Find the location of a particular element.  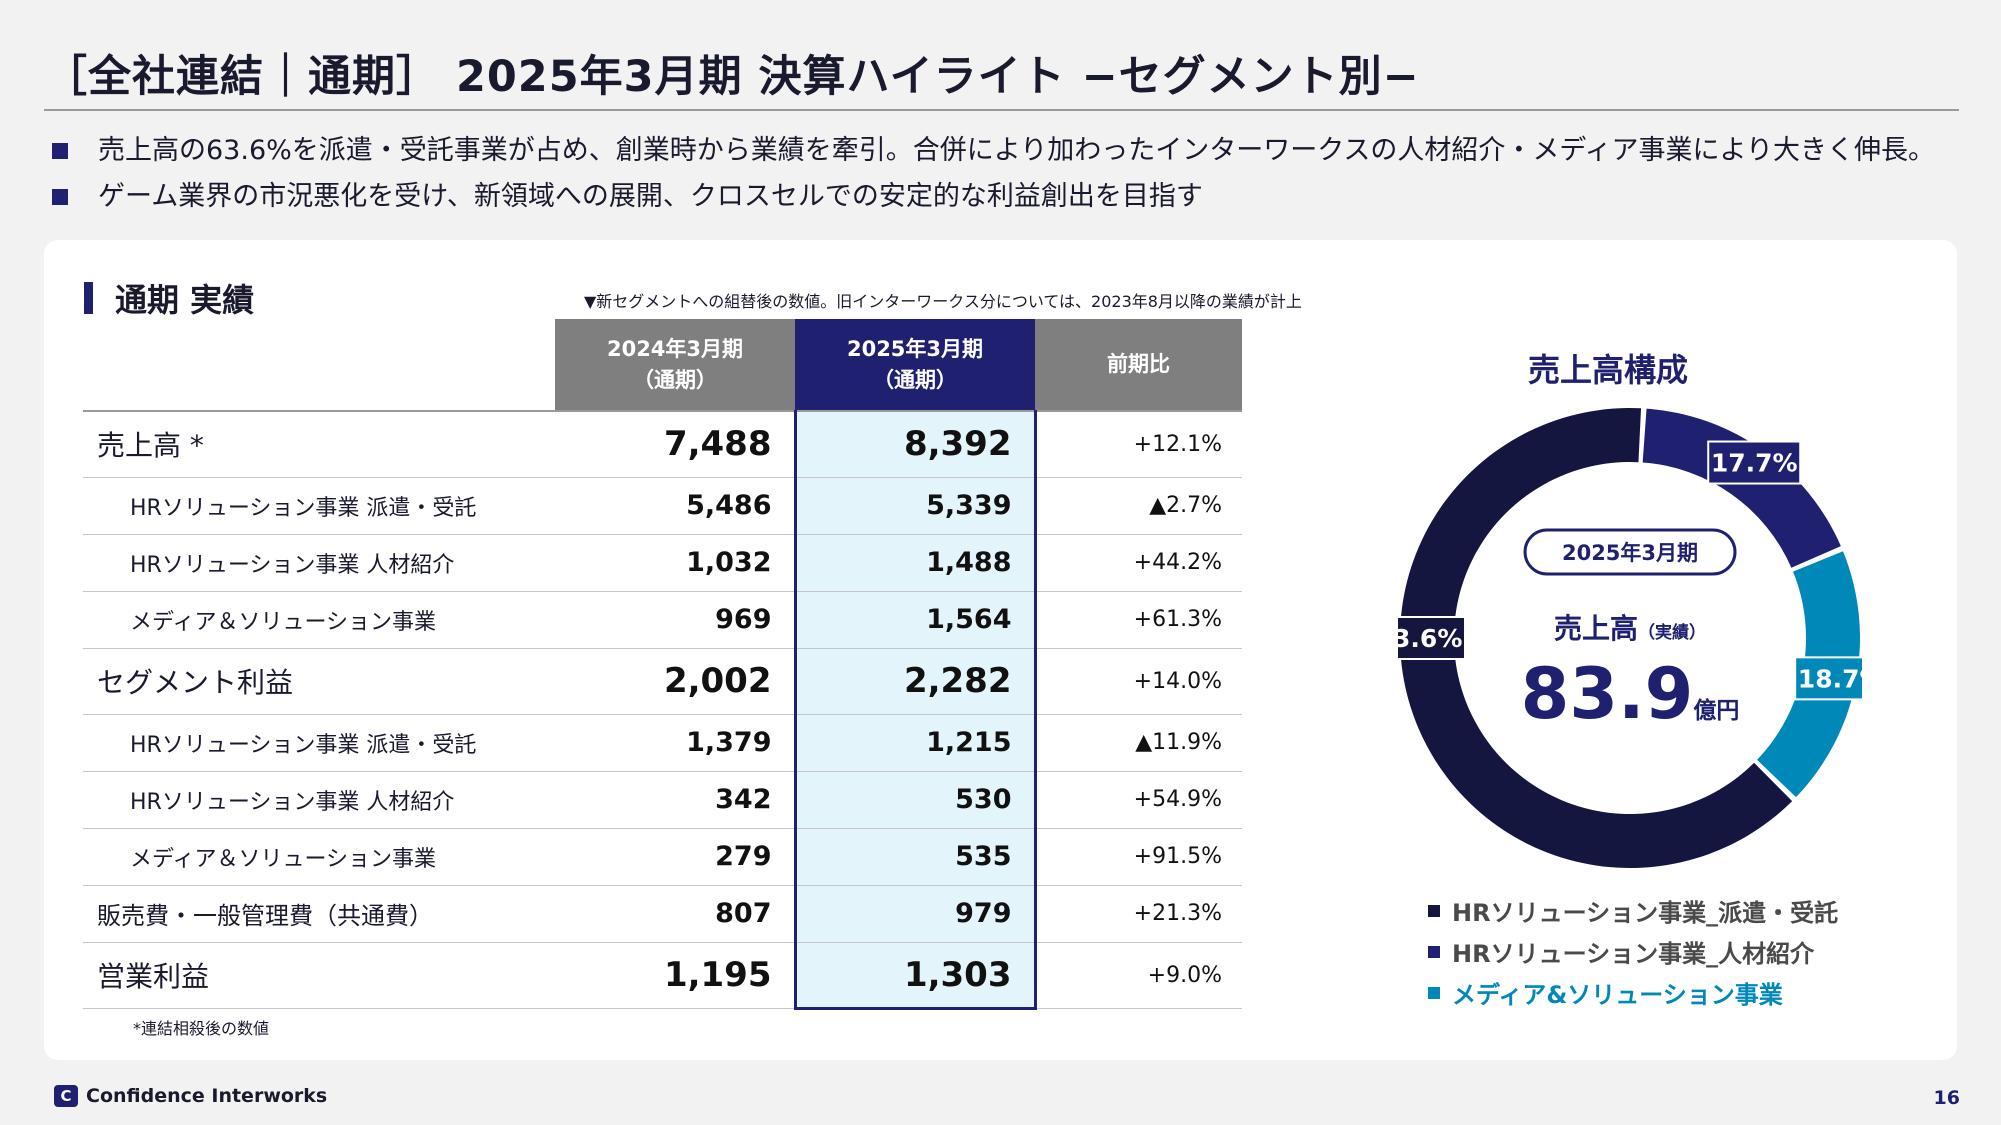

table-row: HRソリューション事業 派遣・受託 5,486 5,339 ▲2.7% is located at coordinates (662, 506).